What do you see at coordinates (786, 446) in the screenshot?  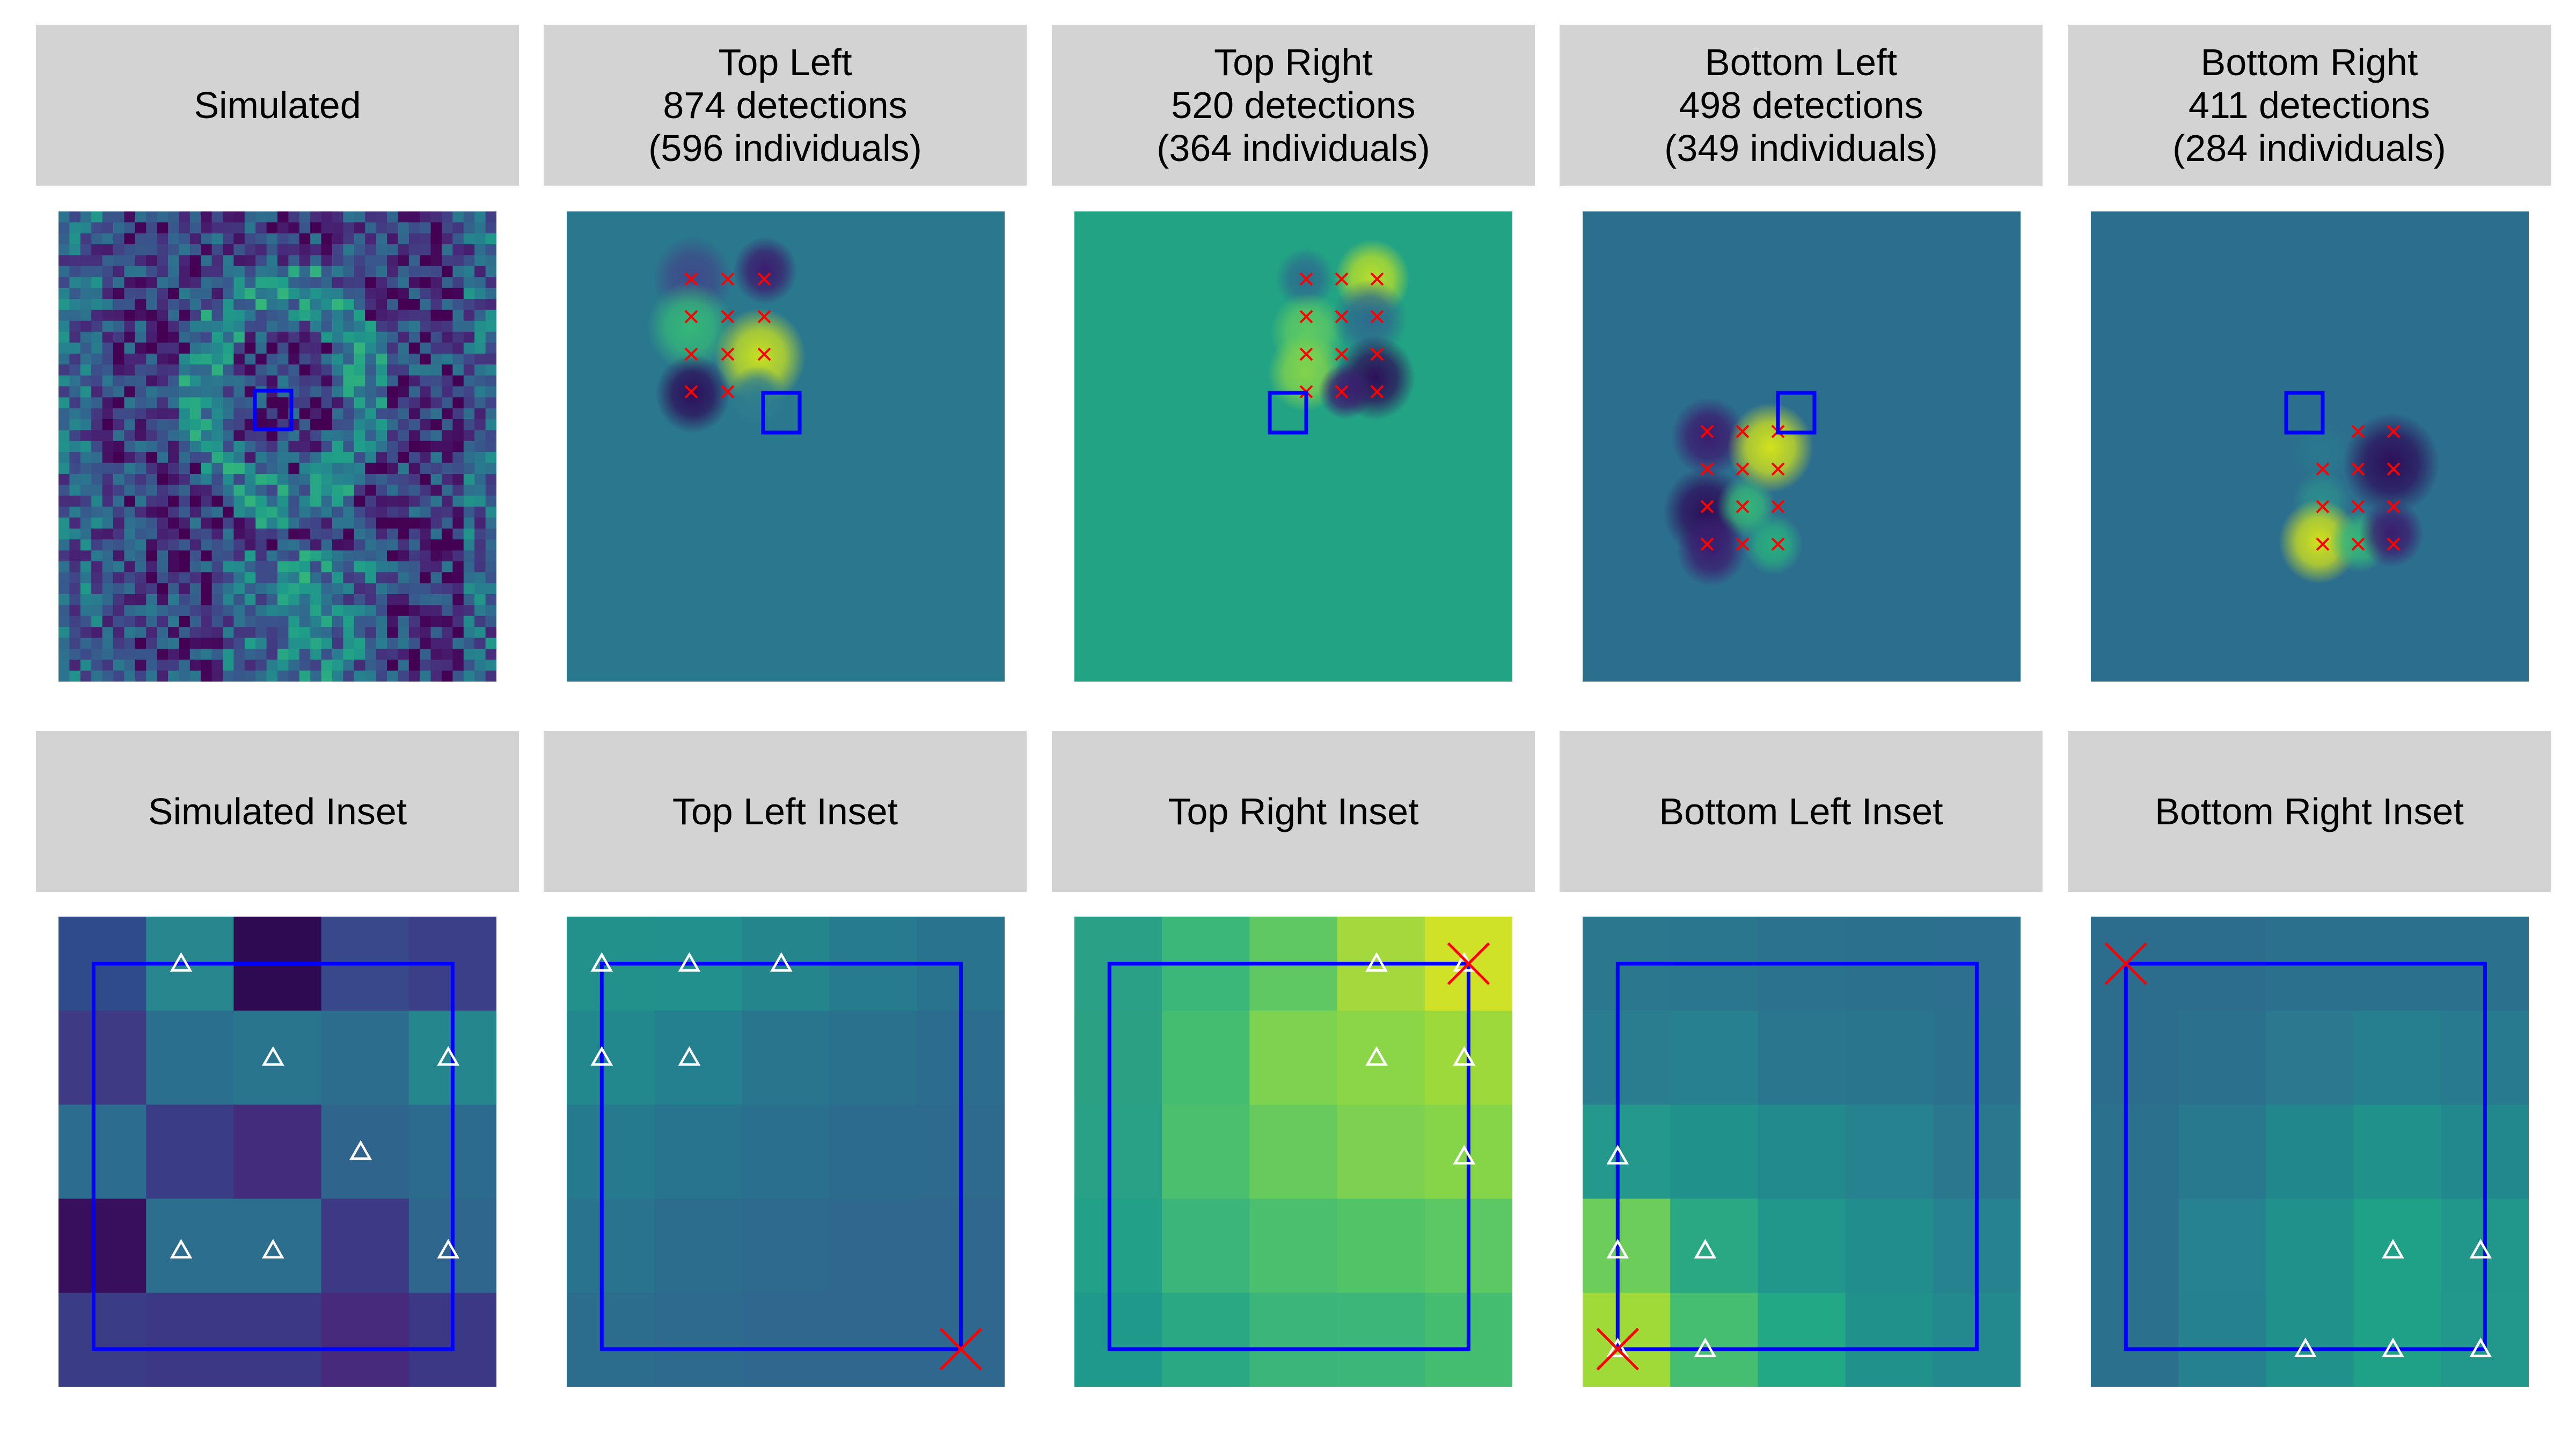 I see `top-left-image` at bounding box center [786, 446].